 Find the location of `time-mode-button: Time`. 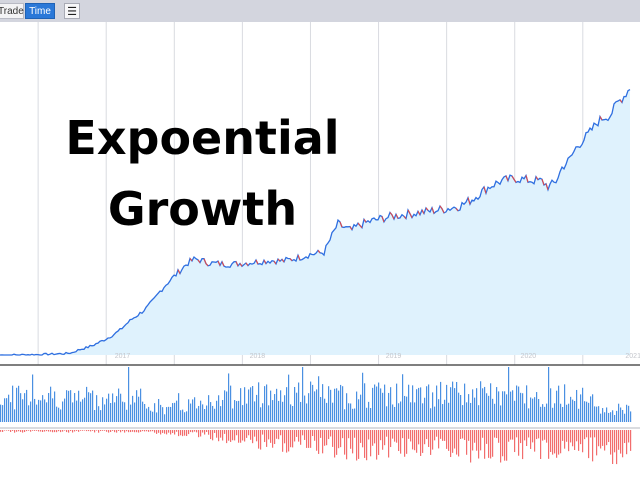

time-mode-button: Time is located at coordinates (40, 11).